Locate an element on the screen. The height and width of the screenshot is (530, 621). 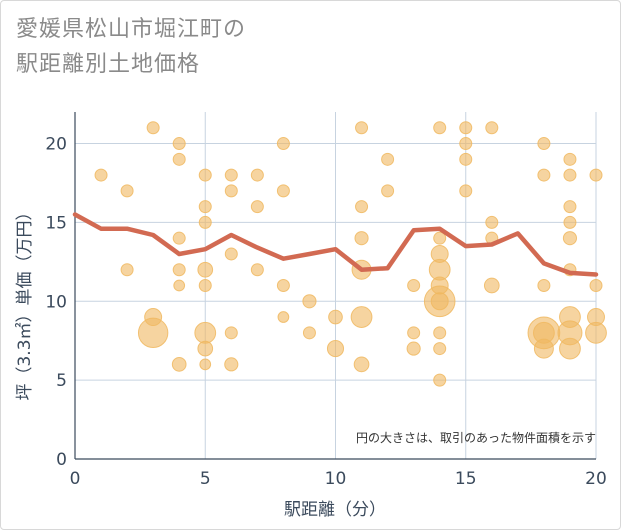
x-tick-labels: 0 5 10 15 20 is located at coordinates (338, 479).